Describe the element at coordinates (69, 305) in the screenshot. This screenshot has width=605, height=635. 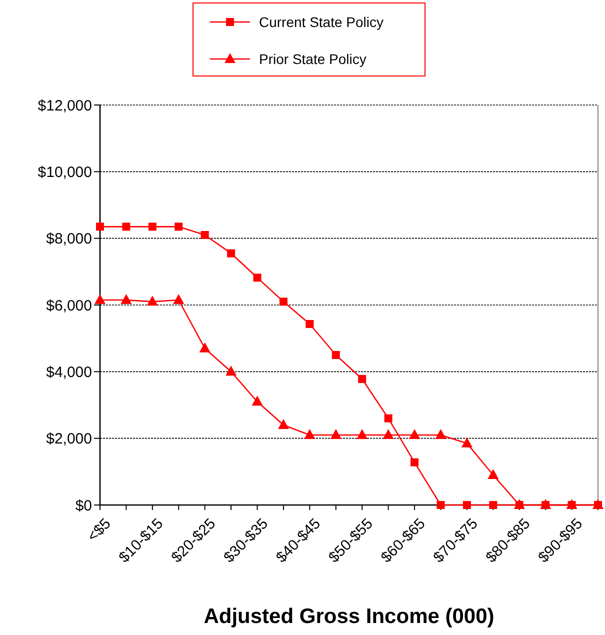
I see `y-tick-label: $6,000` at that location.